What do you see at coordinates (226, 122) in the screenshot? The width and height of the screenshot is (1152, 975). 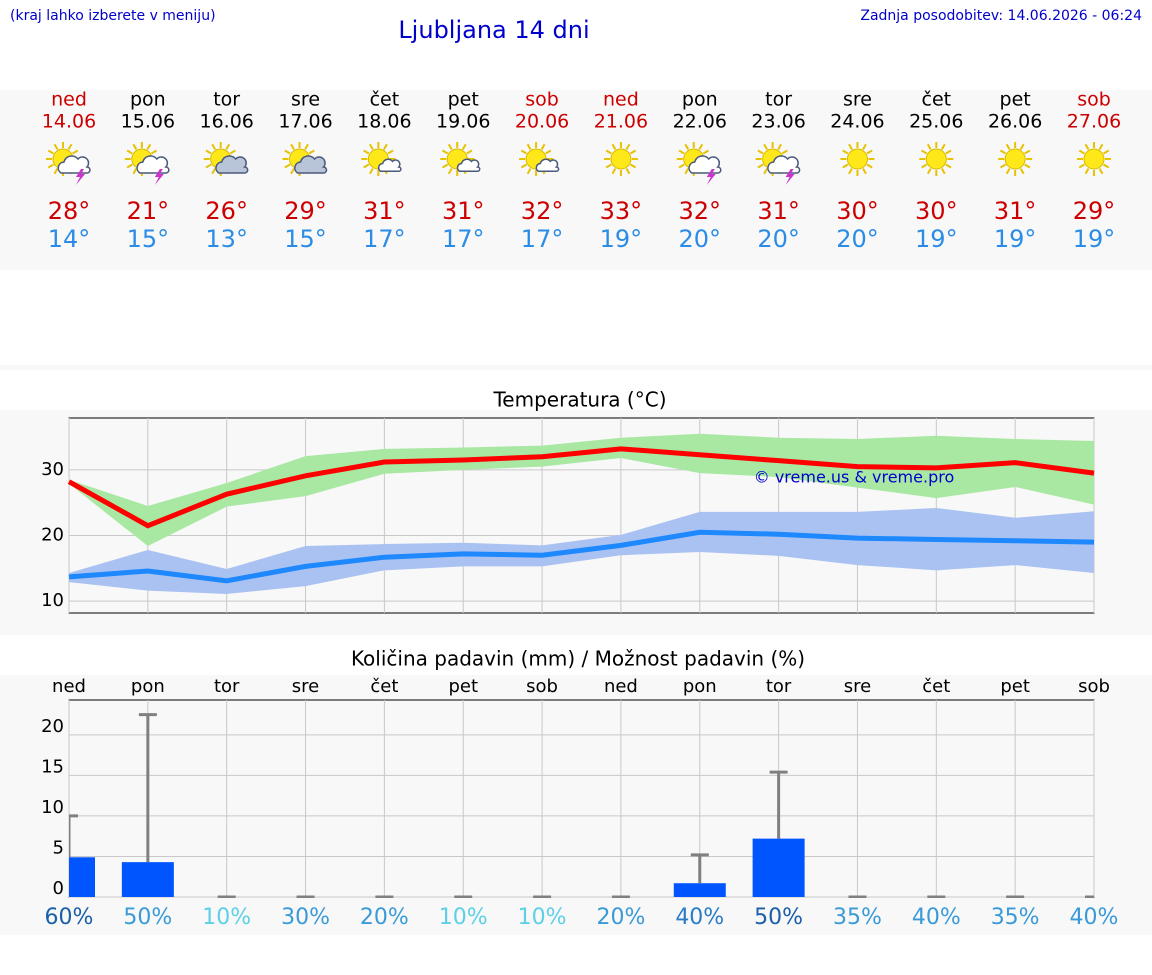 I see `date: 16.06` at bounding box center [226, 122].